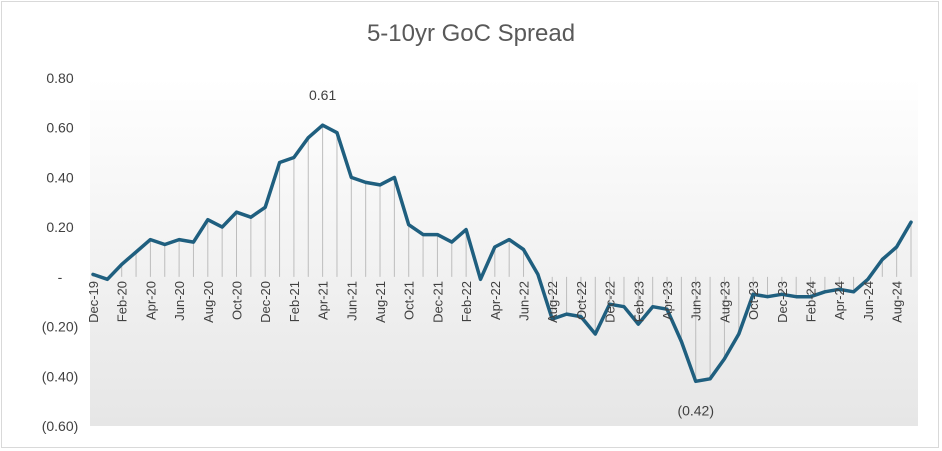 This screenshot has height=451, width=942. Describe the element at coordinates (868, 301) in the screenshot. I see `x-tick-label: Jun-24` at that location.